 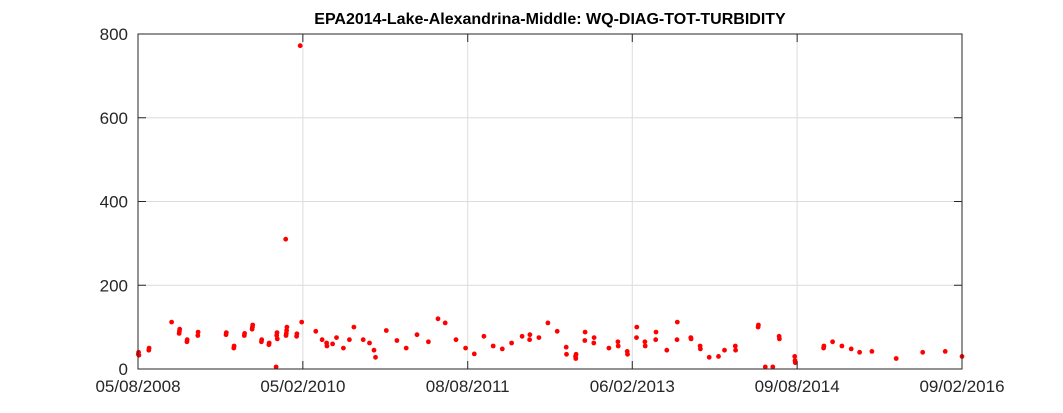 What do you see at coordinates (468, 386) in the screenshot?
I see `x-tick-label: 08/08/2011` at bounding box center [468, 386].